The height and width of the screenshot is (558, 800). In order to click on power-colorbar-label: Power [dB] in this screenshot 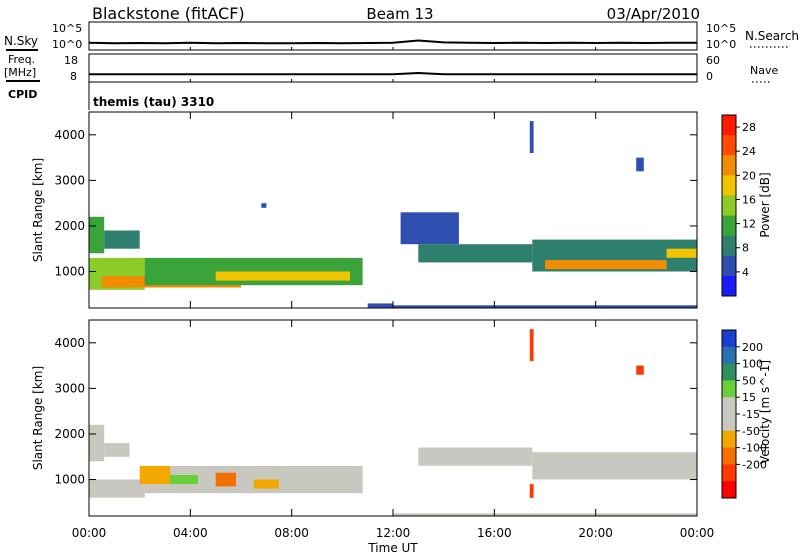, I will do `click(765, 204)`.